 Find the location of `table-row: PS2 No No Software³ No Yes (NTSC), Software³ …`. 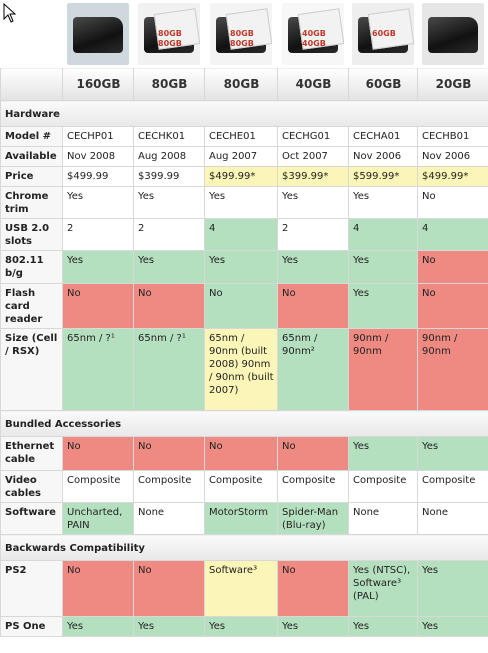

table-row: PS2 No No Software³ No Yes (NTSC), Software³ … is located at coordinates (244, 588).